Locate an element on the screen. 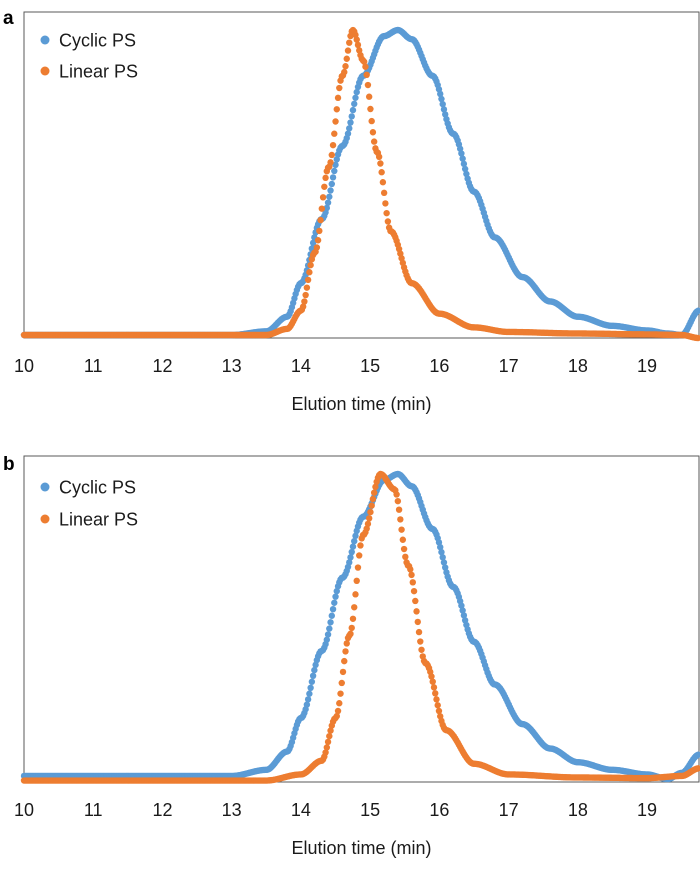 This screenshot has width=700, height=869. x-tick-label: 15 is located at coordinates (370, 810).